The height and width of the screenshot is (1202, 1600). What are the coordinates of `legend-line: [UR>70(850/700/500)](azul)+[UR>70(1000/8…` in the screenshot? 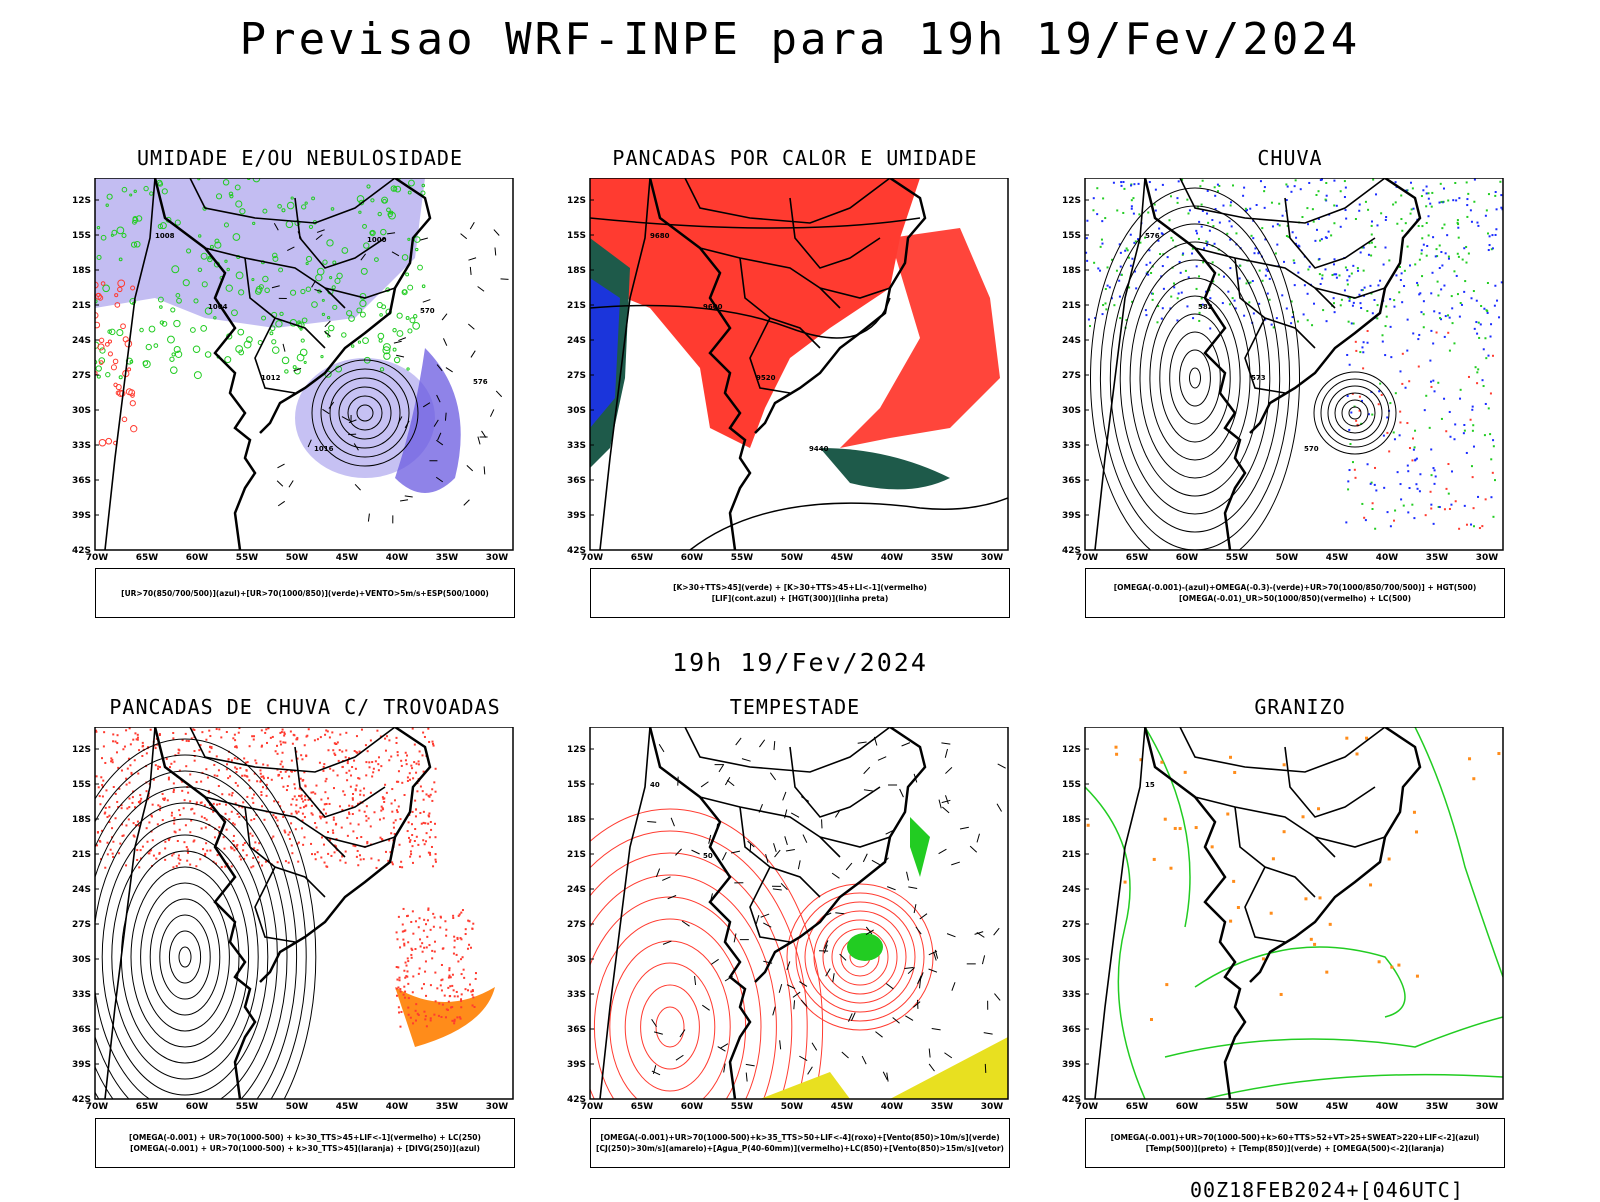 It's located at (305, 593).